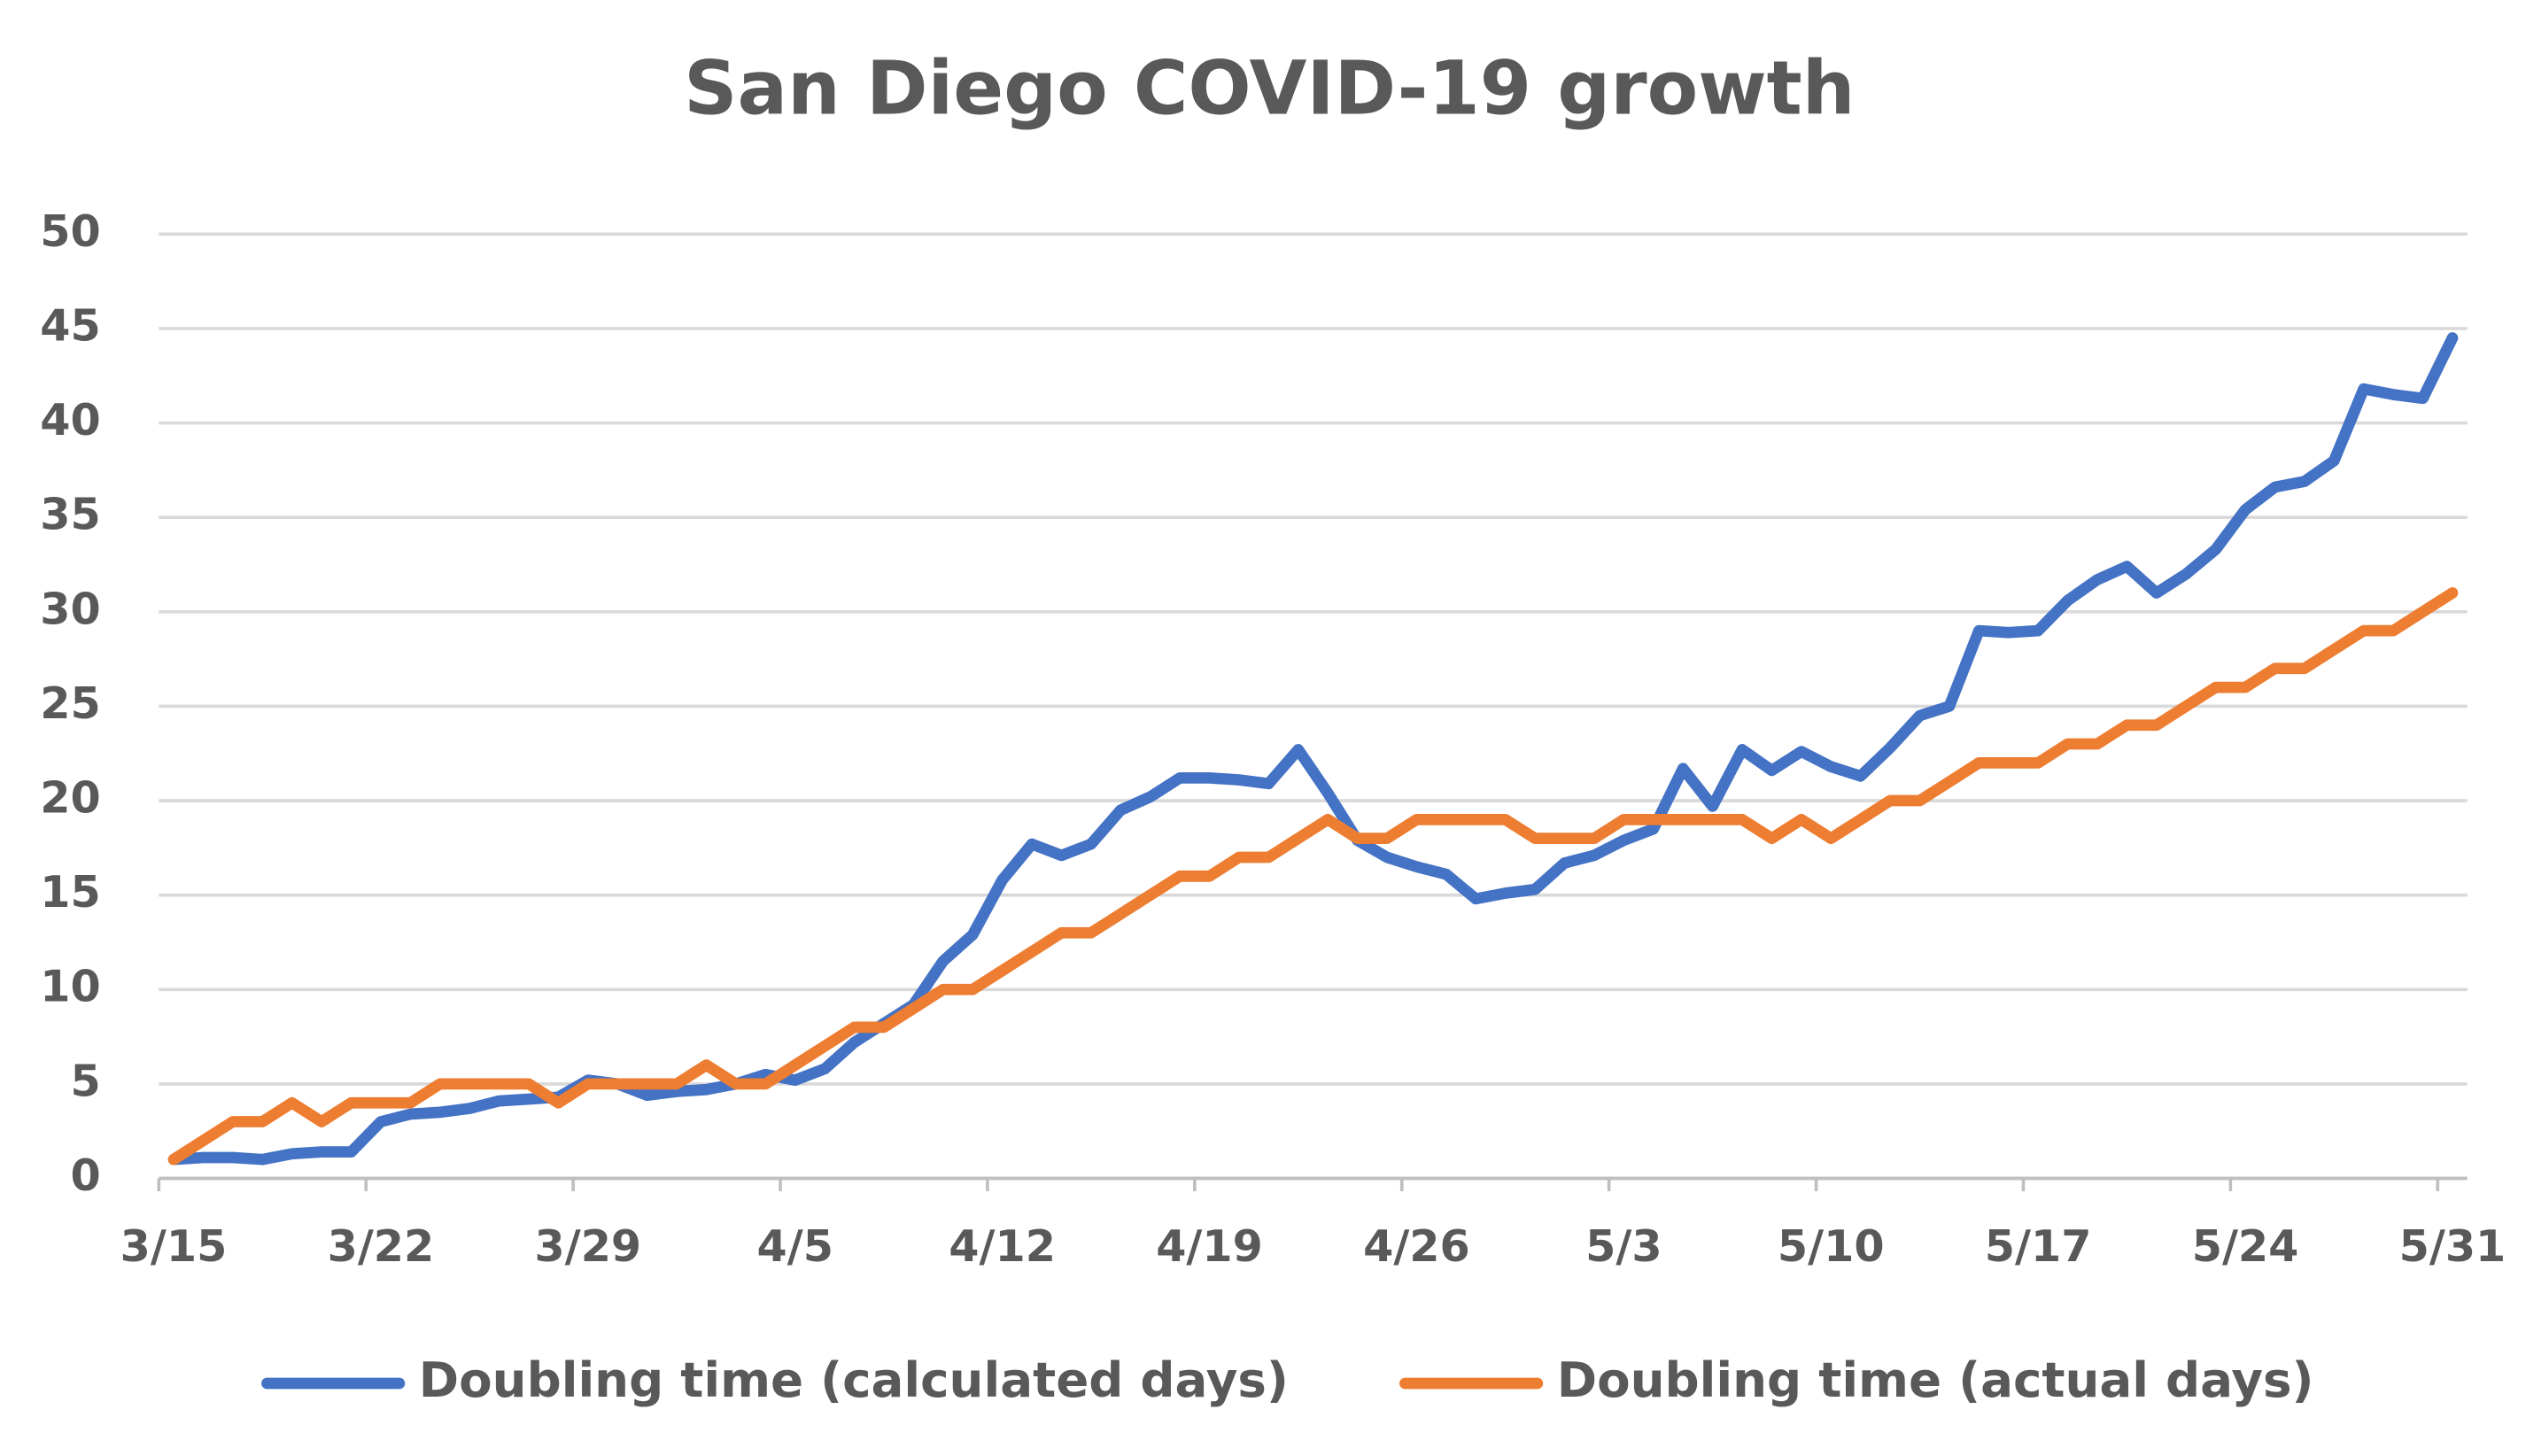 The height and width of the screenshot is (1456, 2526). I want to click on x-tick-label: 5/24, so click(2245, 1246).